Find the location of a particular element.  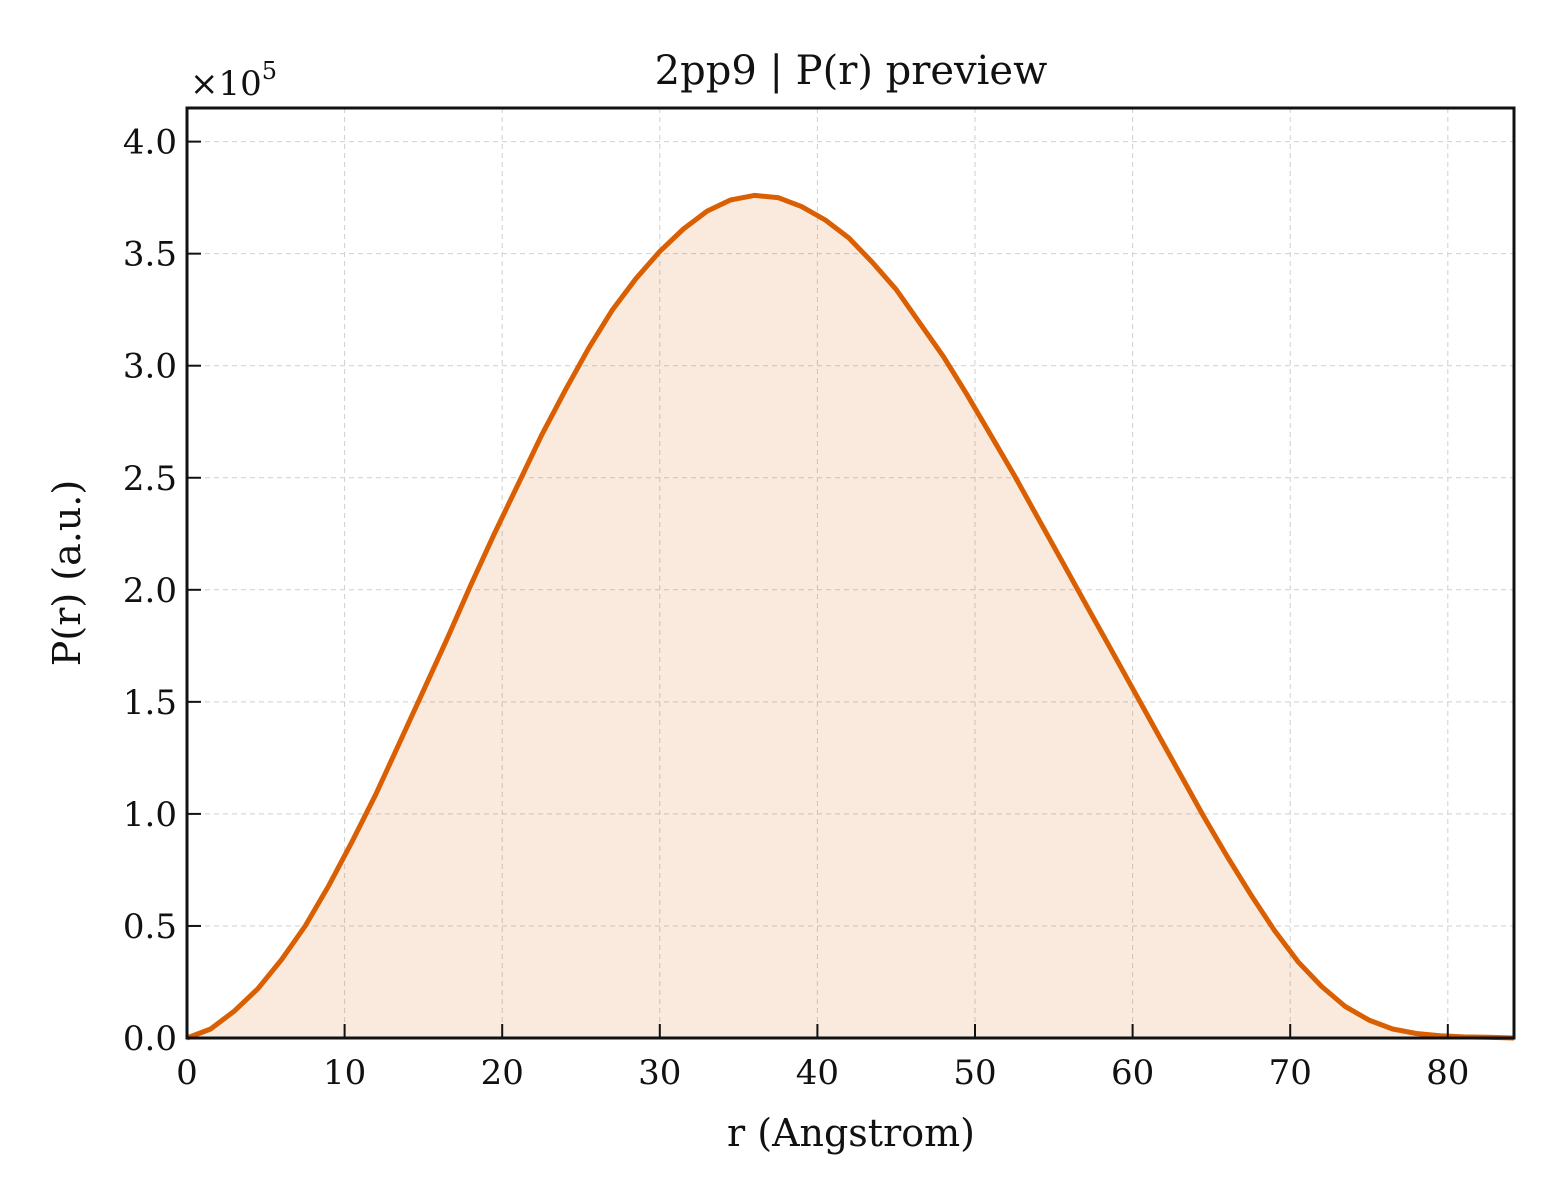

x-tick-label: 60 is located at coordinates (1132, 1073).